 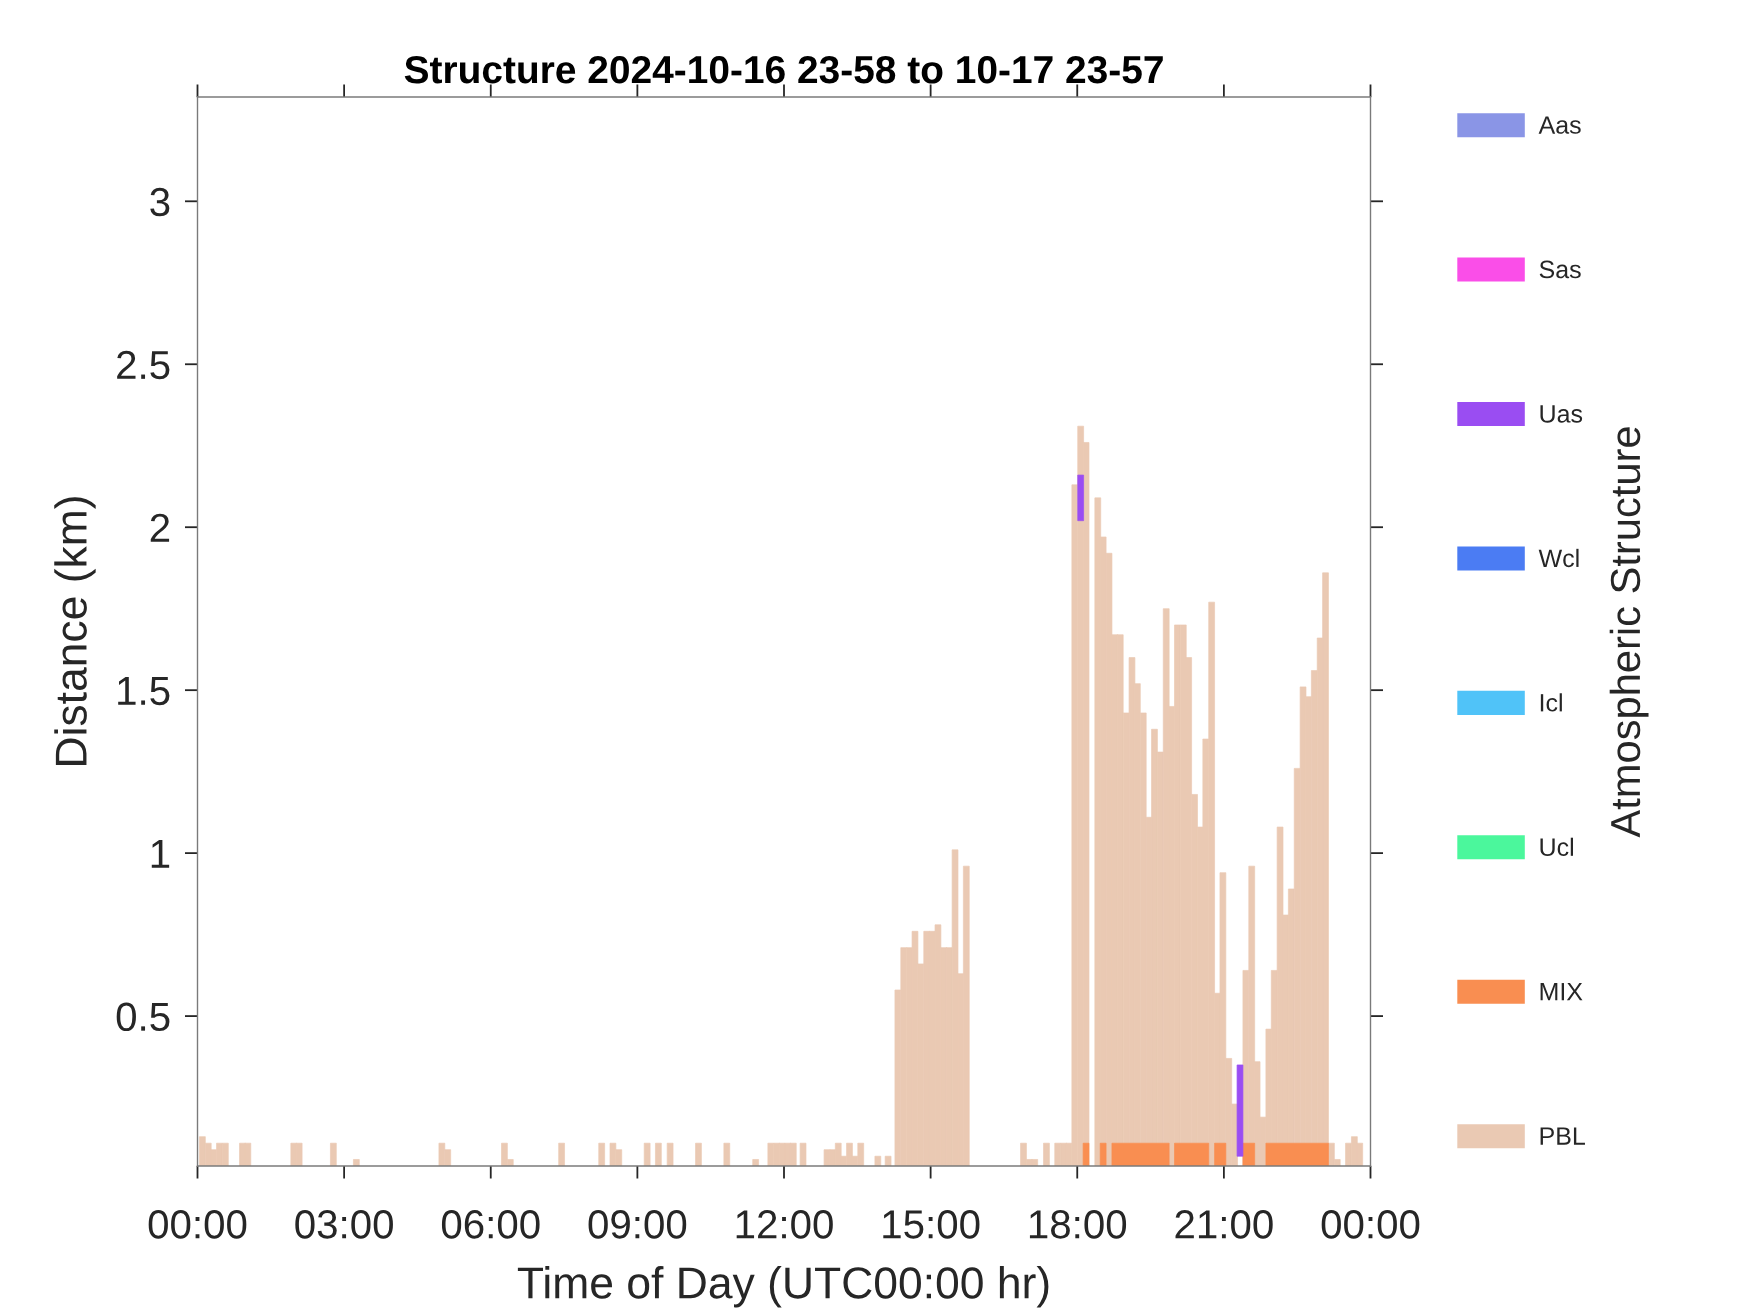 I want to click on x-axis-title: Time of Day (UTC00:00 hr), so click(x=783, y=1287).